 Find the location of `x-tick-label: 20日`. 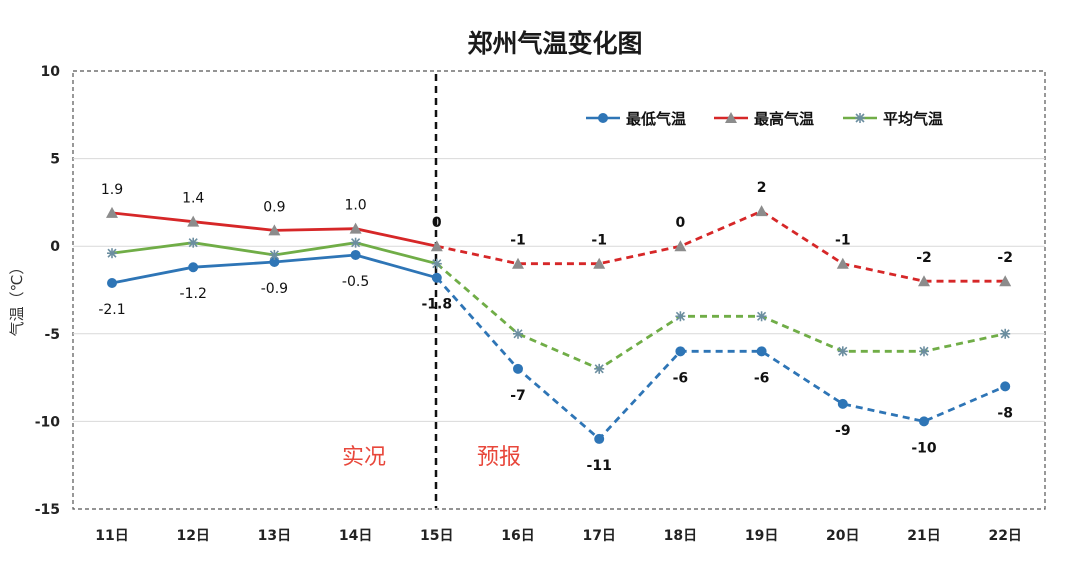

x-tick-label: 20日 is located at coordinates (842, 536).